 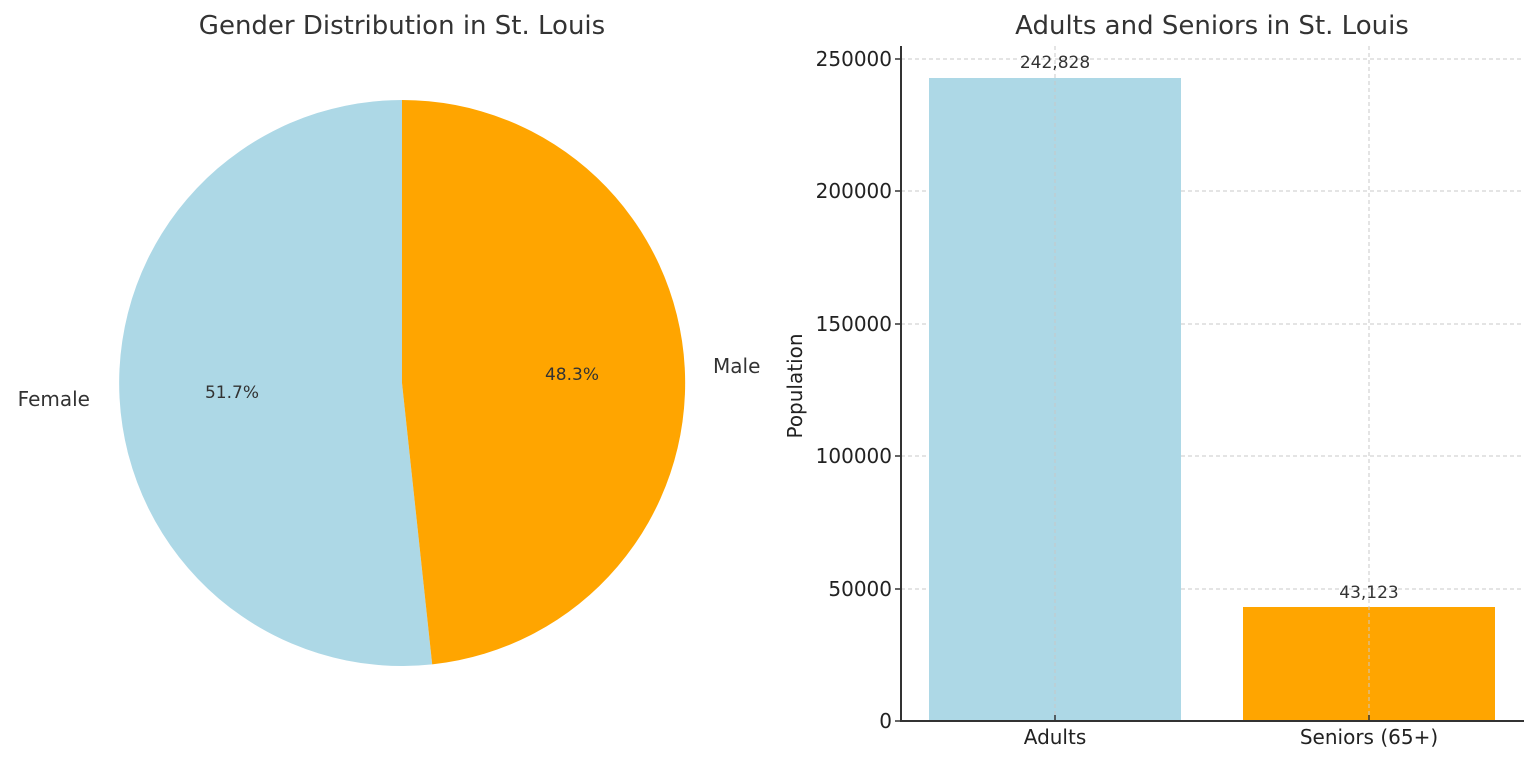 I want to click on pie-slice-male, so click(x=544, y=382).